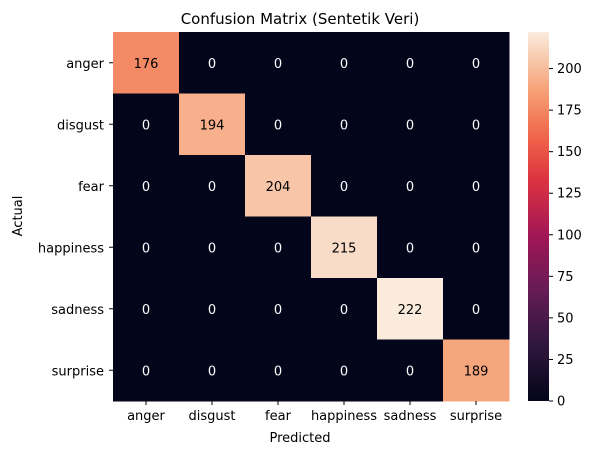 This screenshot has width=595, height=455. What do you see at coordinates (569, 194) in the screenshot?
I see `colorbar-tick-label: 125` at bounding box center [569, 194].